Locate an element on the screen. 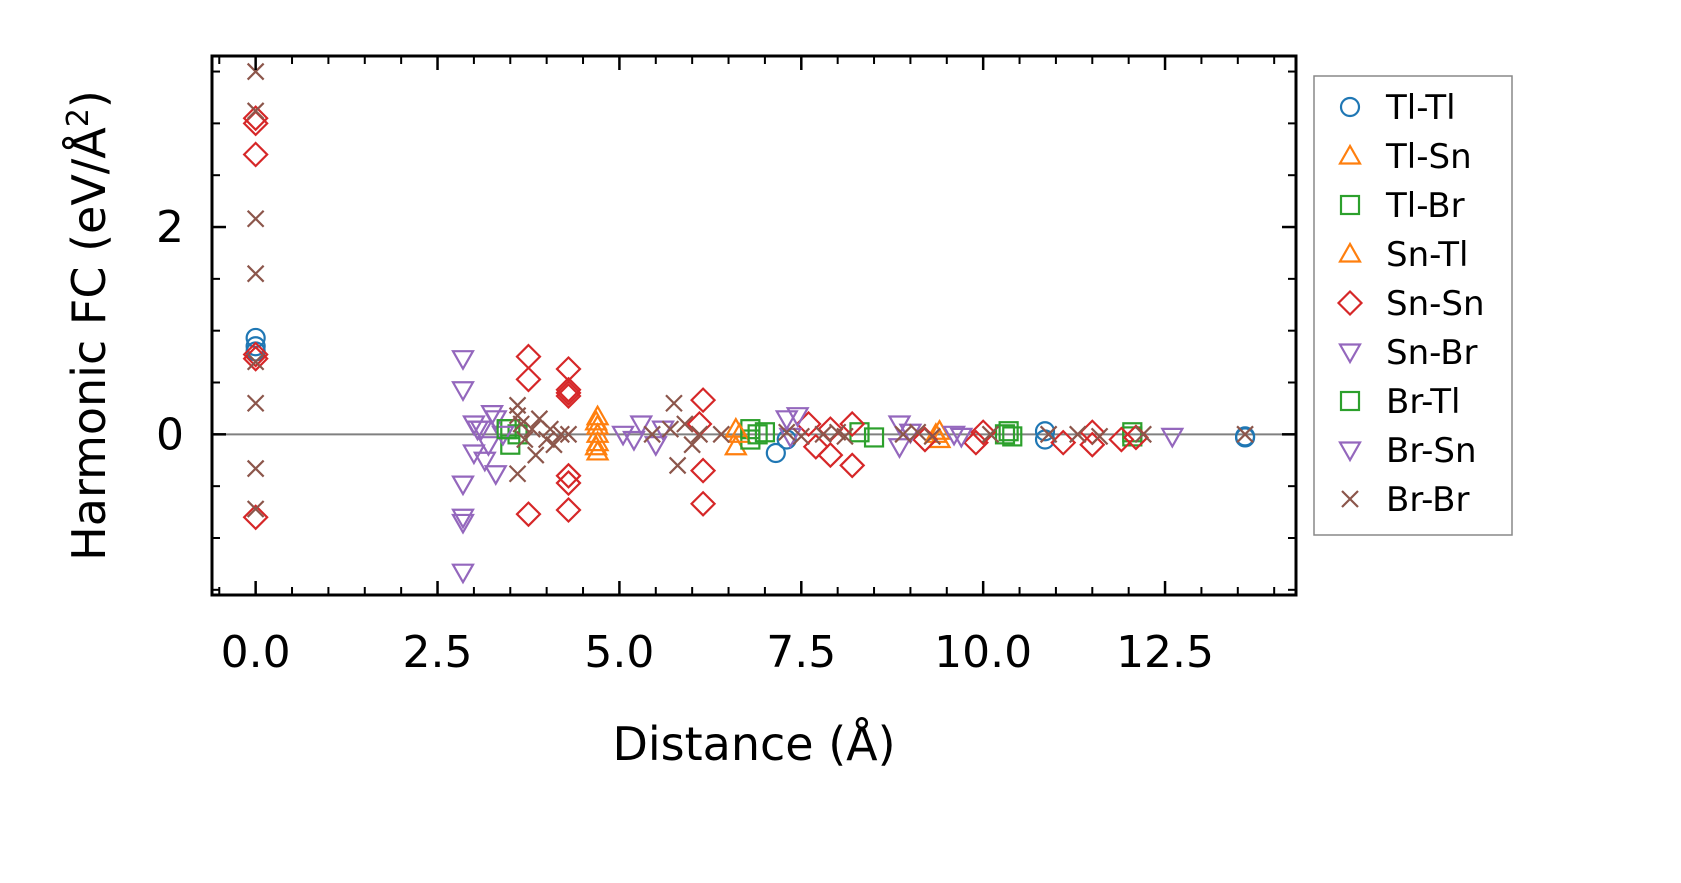  legend-entry: Sn-Sn is located at coordinates (1410, 304).